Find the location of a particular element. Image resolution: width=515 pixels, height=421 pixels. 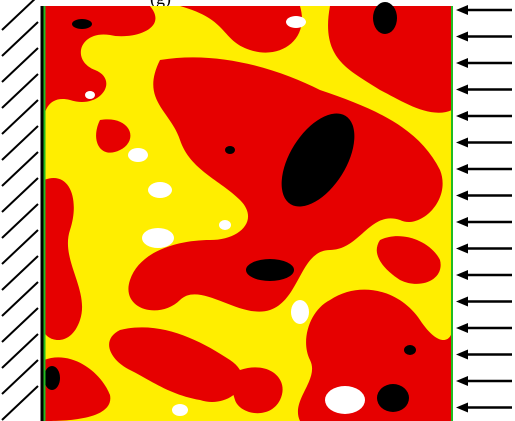

caption: (g) is located at coordinates (160, 4).